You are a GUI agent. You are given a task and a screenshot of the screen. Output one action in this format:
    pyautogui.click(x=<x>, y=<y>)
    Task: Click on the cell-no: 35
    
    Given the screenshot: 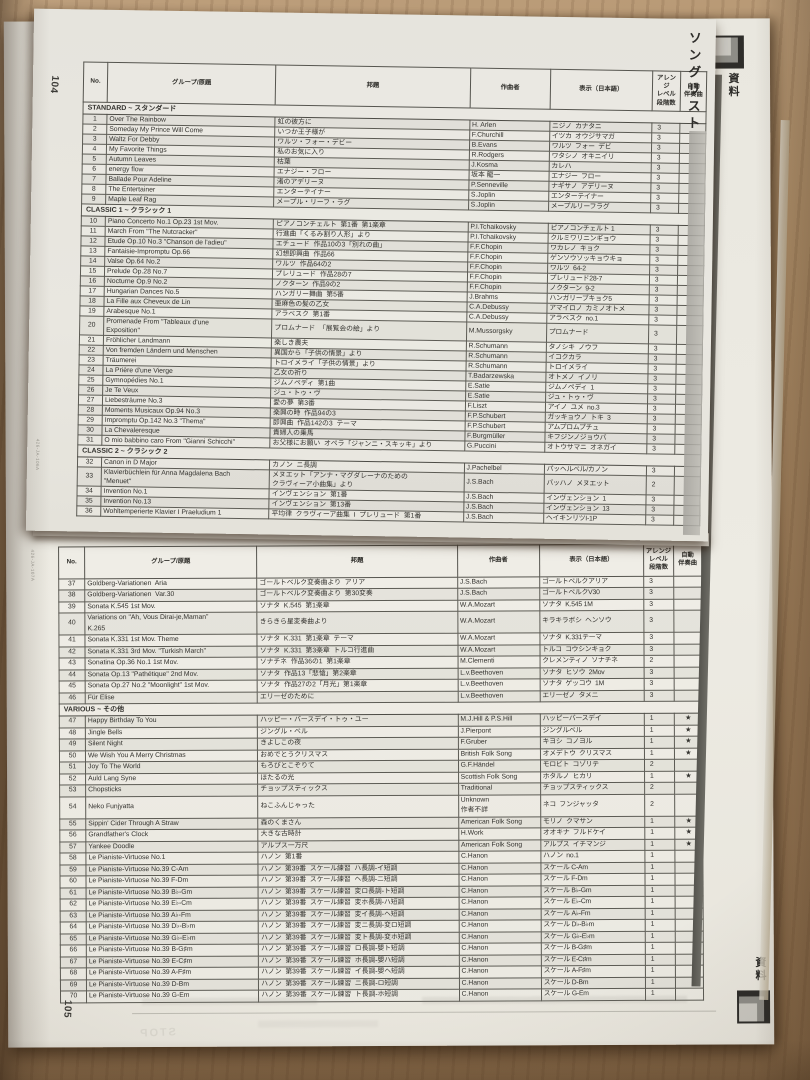 What is the action you would take?
    pyautogui.click(x=89, y=500)
    